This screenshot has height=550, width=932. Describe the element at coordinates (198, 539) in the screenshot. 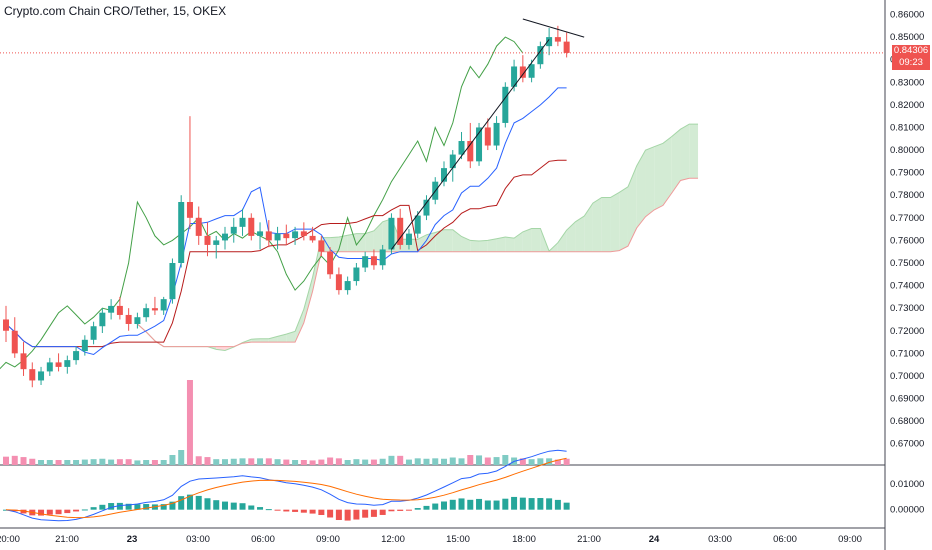

I see `x-tick-label: 03:00` at that location.